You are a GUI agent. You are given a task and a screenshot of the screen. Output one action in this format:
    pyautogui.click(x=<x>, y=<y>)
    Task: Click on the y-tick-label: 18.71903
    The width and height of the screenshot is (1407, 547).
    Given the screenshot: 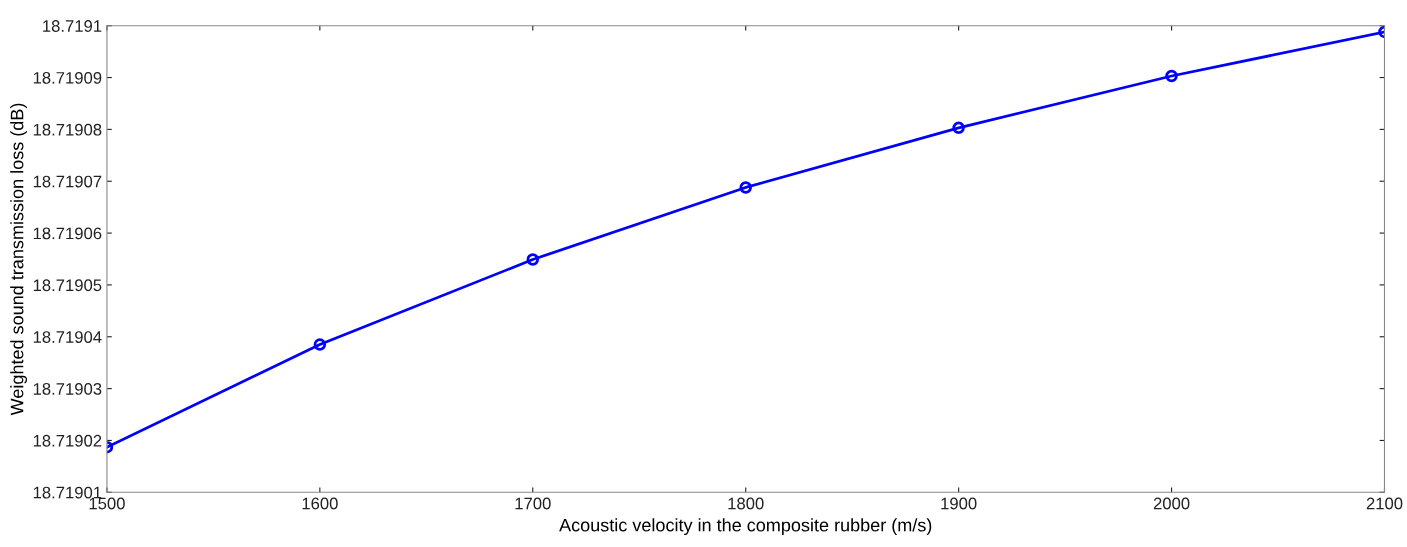 What is the action you would take?
    pyautogui.click(x=67, y=389)
    